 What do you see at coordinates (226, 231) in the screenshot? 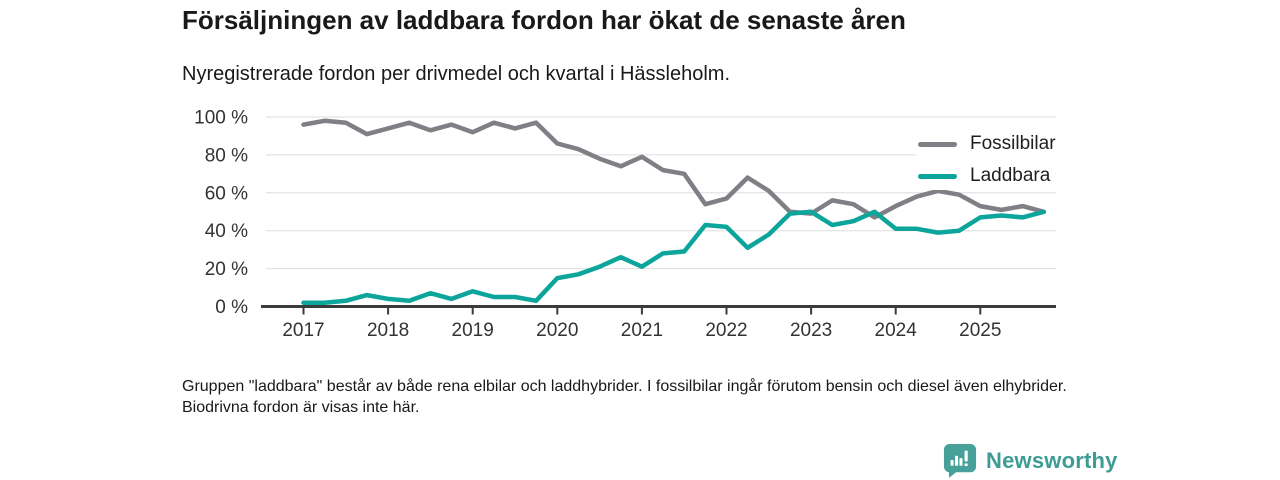
I see `y-axis-tick-label: 40 %` at bounding box center [226, 231].